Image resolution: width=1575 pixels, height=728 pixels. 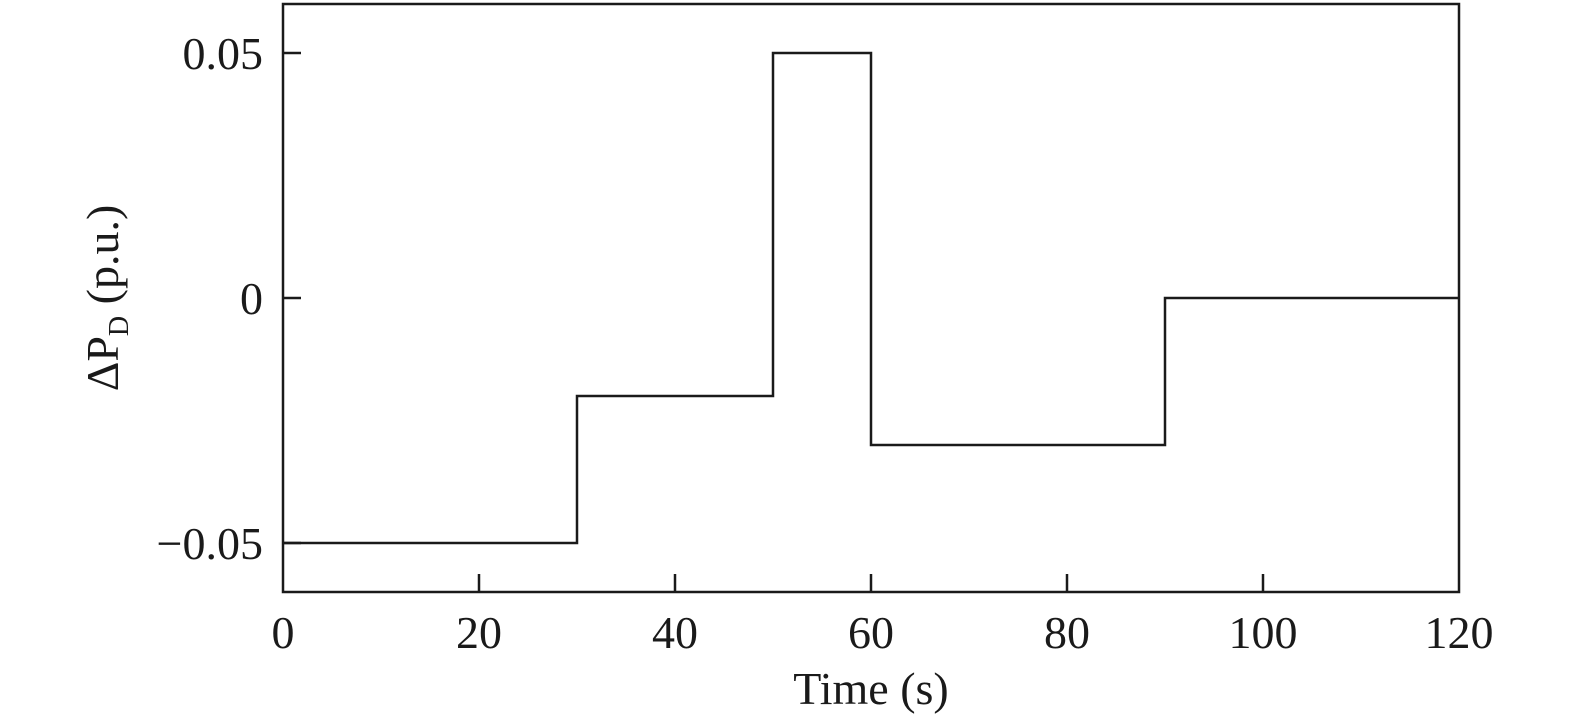 I want to click on x-axis-ticks: 0 20 40 60 80 100 120, so click(x=883, y=616).